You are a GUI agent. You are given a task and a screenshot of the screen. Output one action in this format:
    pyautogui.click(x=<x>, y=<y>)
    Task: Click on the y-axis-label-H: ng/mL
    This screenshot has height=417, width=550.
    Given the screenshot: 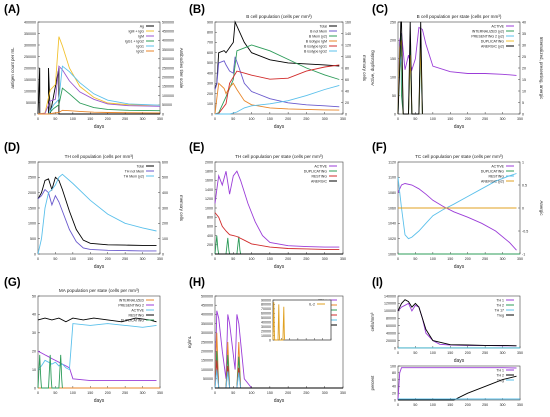 What is the action you would take?
    pyautogui.click(x=189, y=341)
    